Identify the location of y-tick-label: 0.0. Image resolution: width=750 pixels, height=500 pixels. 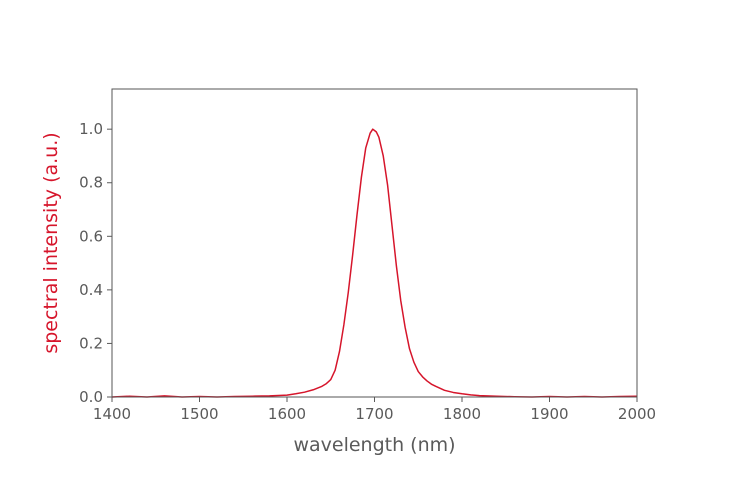
(91, 397).